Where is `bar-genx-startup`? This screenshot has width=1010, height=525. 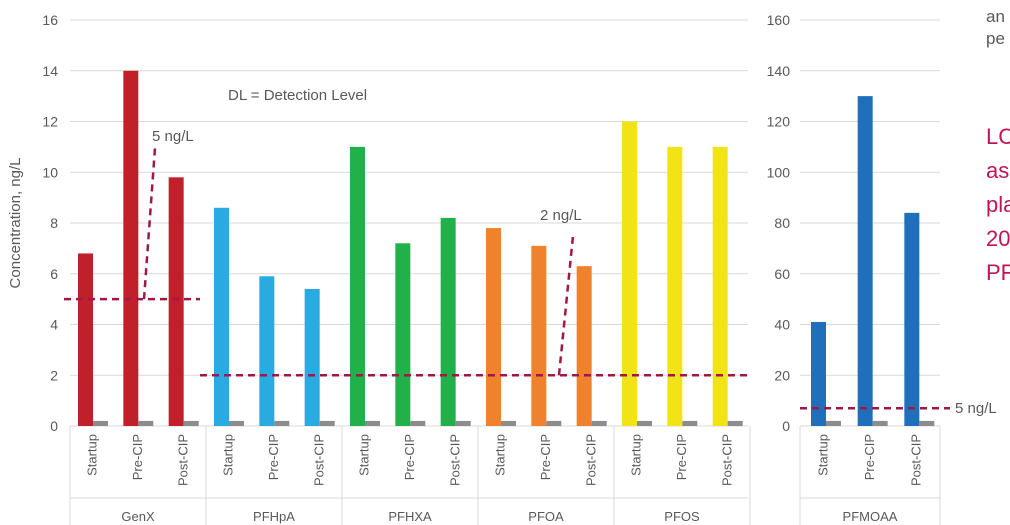 bar-genx-startup is located at coordinates (85, 339).